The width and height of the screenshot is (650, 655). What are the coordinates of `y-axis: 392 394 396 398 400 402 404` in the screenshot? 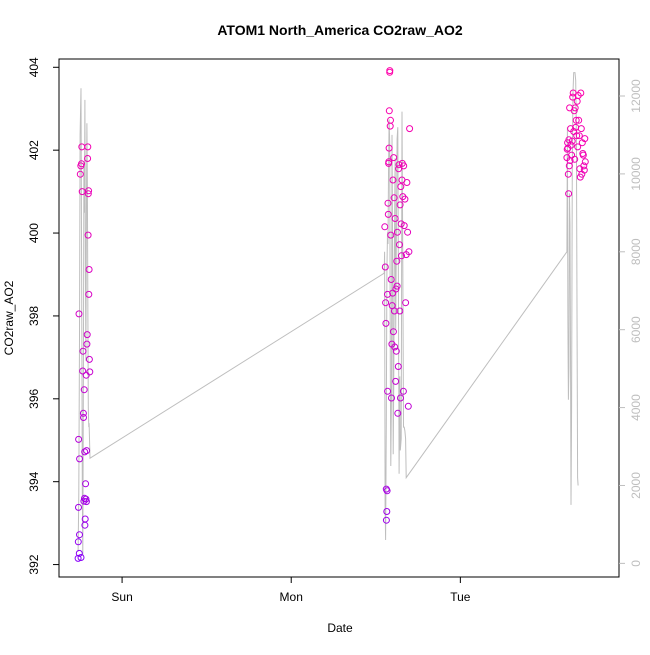 It's located at (43, 316).